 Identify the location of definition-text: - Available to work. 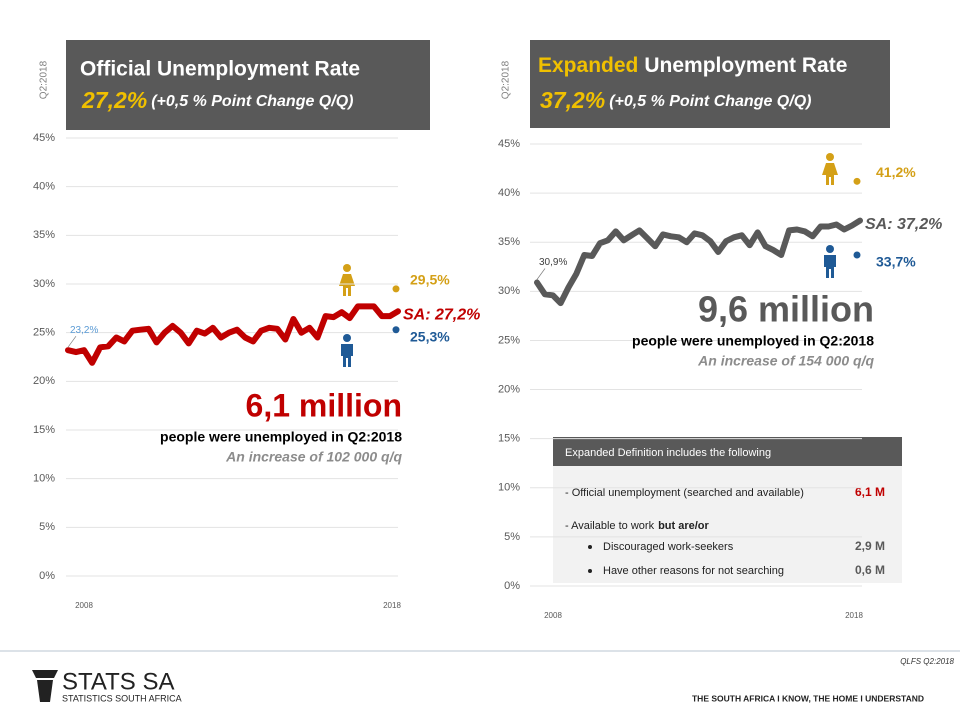
(610, 526).